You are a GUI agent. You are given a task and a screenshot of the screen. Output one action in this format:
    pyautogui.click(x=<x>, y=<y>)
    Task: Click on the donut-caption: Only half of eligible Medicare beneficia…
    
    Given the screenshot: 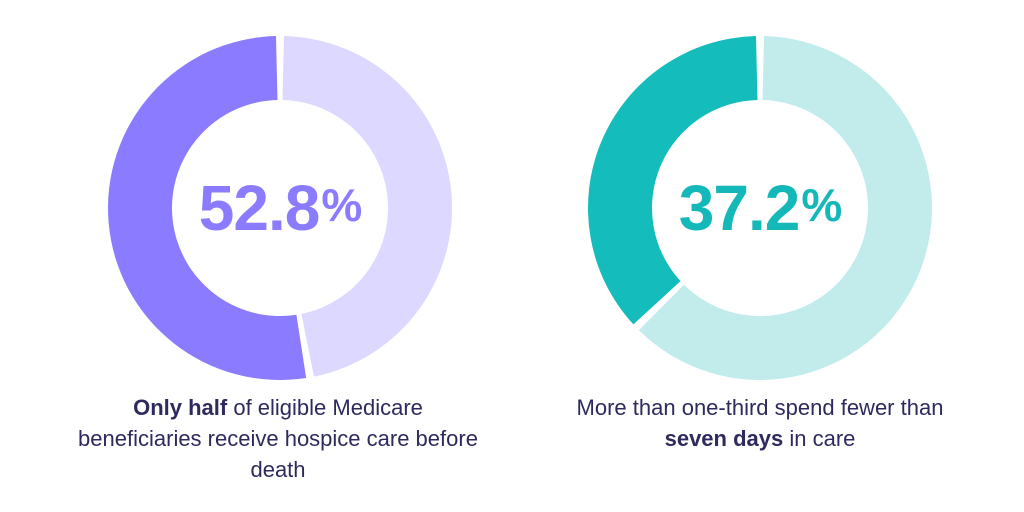 What is the action you would take?
    pyautogui.click(x=278, y=438)
    